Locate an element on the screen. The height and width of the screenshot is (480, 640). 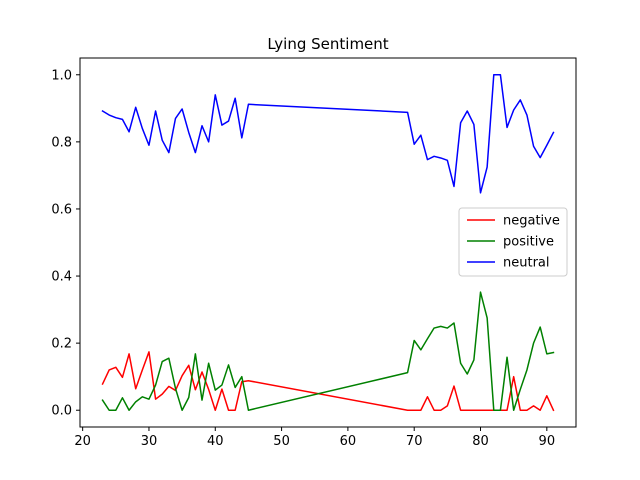
legend-label-positive: positive is located at coordinates (528, 242).